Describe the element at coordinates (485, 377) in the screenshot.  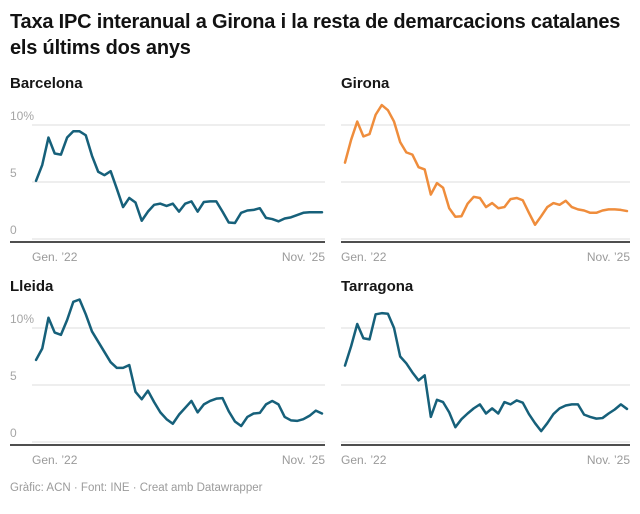
I see `line-chart-tarragona` at that location.